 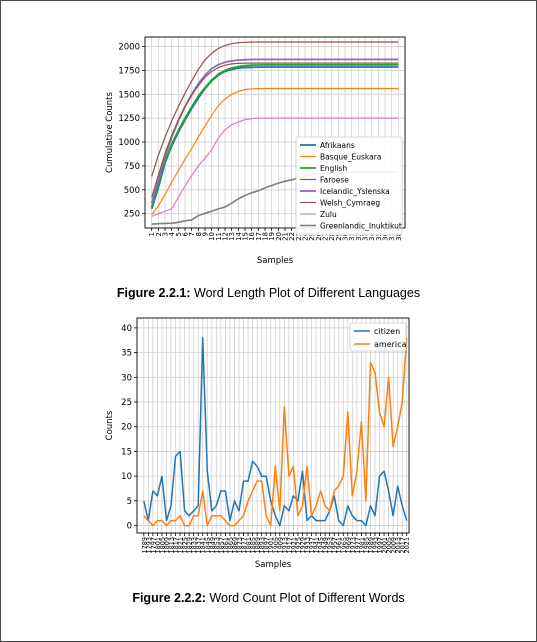 I want to click on y-tick-label: 5, so click(x=129, y=502).